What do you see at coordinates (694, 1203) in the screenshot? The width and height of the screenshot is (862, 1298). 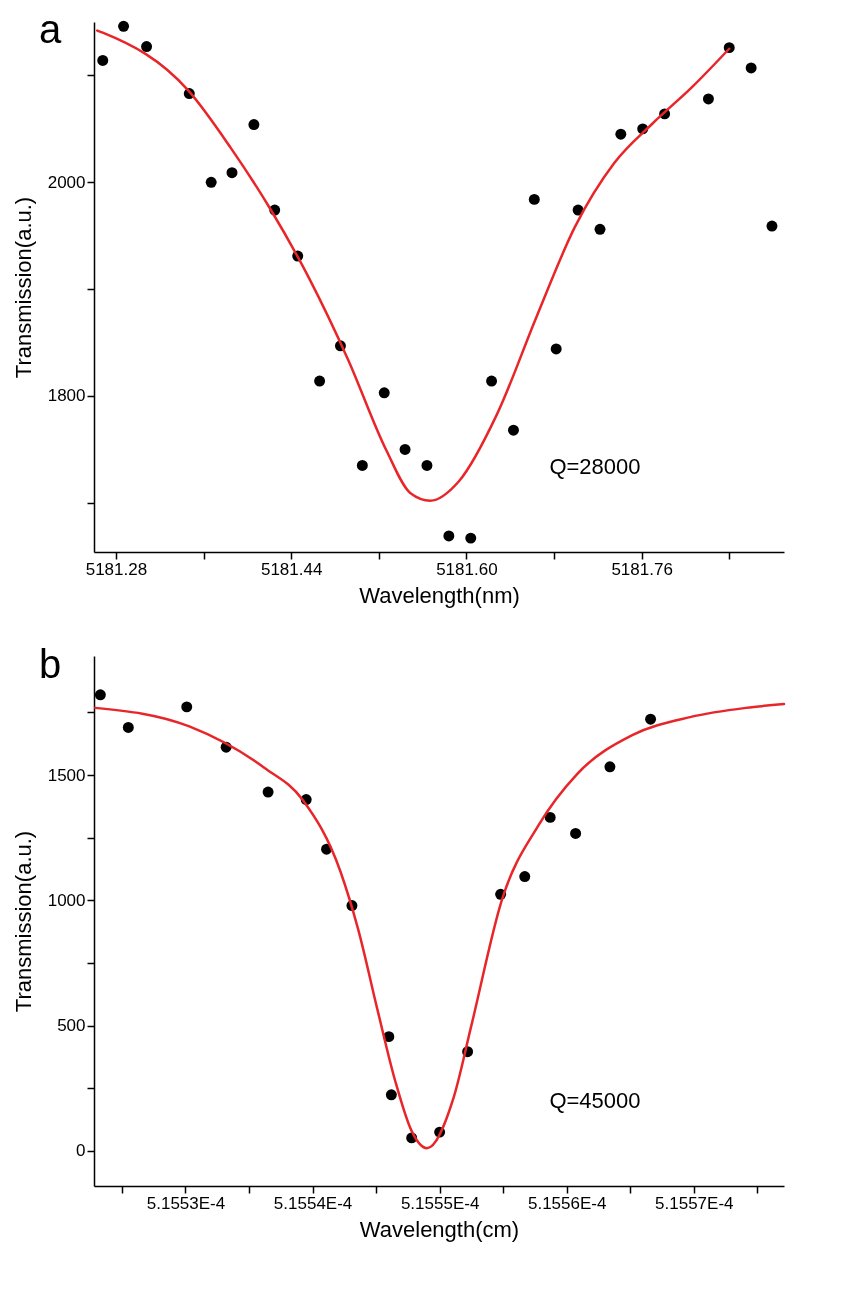 I see `x-tick-label: 5.1557E-4` at bounding box center [694, 1203].